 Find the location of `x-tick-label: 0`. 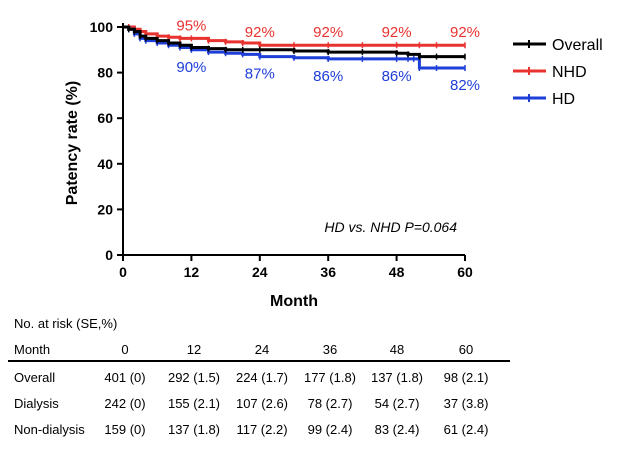

x-tick-label: 0 is located at coordinates (123, 272).